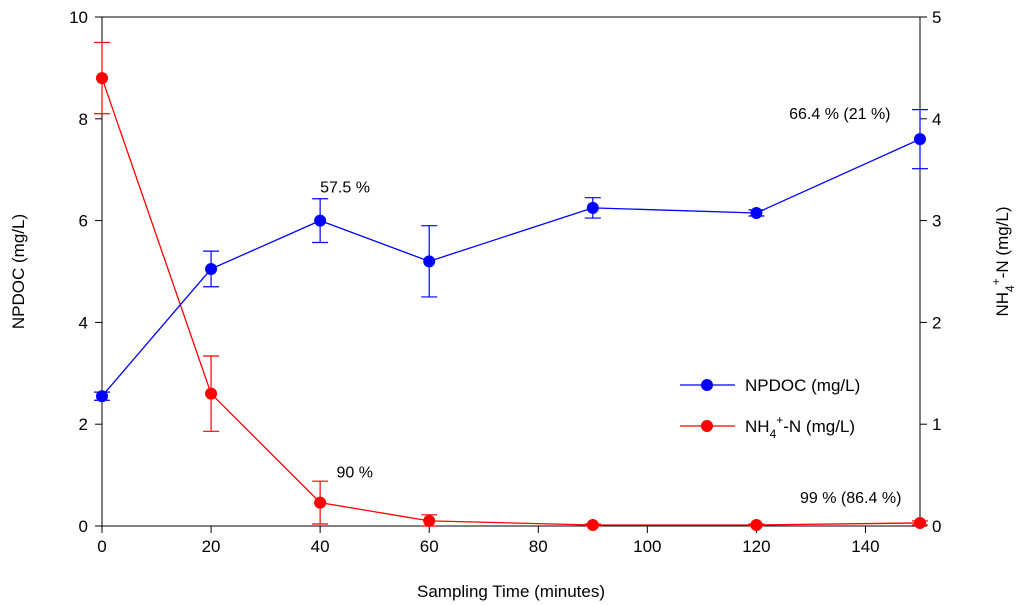 This screenshot has height=605, width=1023. What do you see at coordinates (101, 546) in the screenshot?
I see `x-tick-label: 0` at bounding box center [101, 546].